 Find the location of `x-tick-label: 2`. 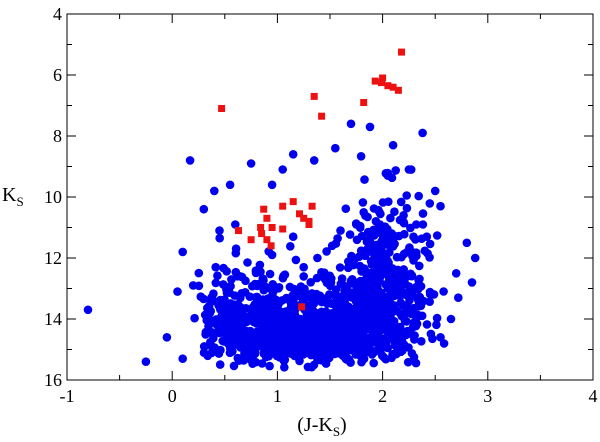

x-tick-label: 2 is located at coordinates (382, 396).